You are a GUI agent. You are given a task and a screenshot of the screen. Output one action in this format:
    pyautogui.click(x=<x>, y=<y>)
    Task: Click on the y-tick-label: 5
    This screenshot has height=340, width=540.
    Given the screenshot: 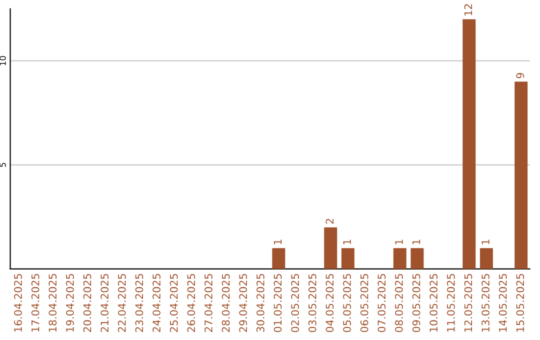 What is the action you would take?
    pyautogui.click(x=3, y=164)
    